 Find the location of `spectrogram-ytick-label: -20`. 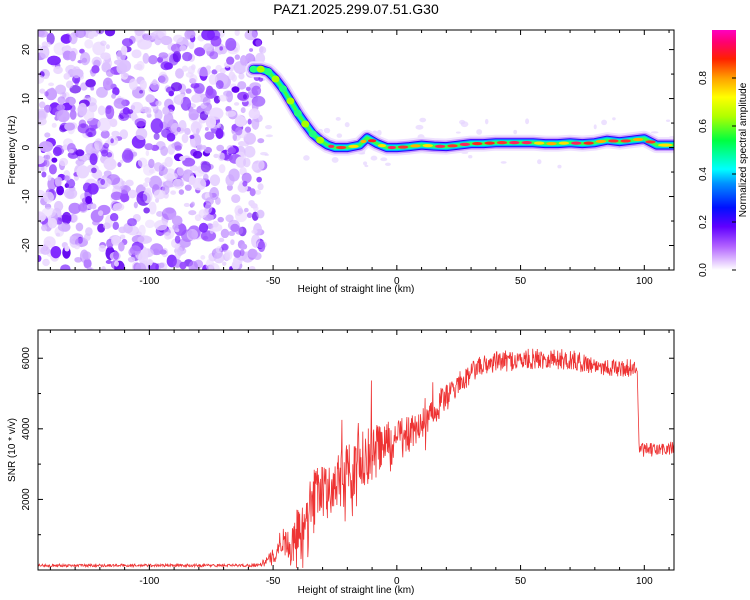

spectrogram-ytick-label: -20 is located at coordinates (26, 245).